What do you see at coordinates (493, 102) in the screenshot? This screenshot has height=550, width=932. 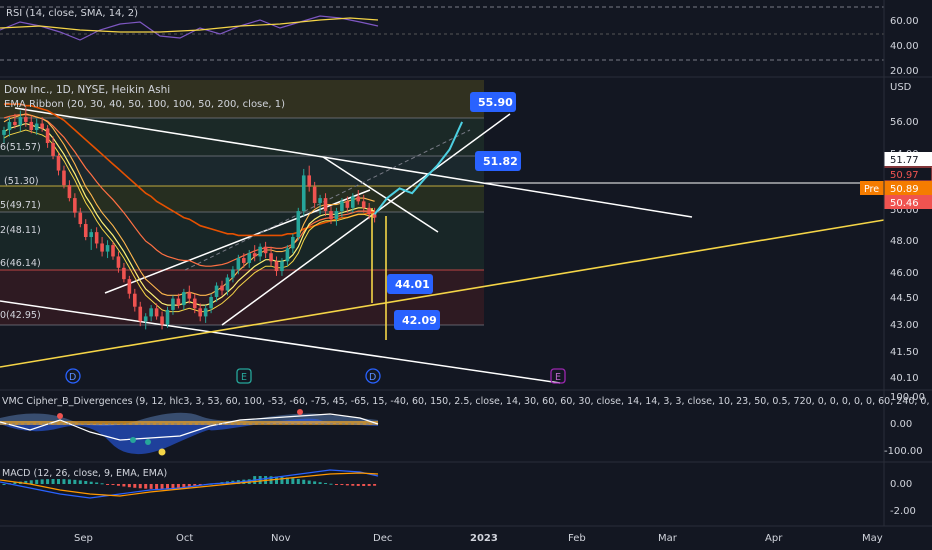 I see `callout-55-90: 55.90` at bounding box center [493, 102].